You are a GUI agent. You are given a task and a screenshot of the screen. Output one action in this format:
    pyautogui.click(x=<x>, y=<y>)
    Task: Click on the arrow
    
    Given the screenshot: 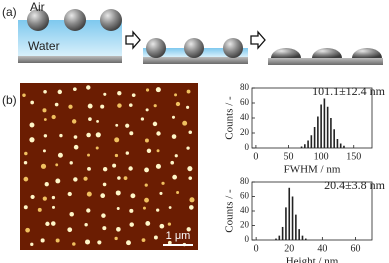 What is the action you would take?
    pyautogui.click(x=258, y=40)
    